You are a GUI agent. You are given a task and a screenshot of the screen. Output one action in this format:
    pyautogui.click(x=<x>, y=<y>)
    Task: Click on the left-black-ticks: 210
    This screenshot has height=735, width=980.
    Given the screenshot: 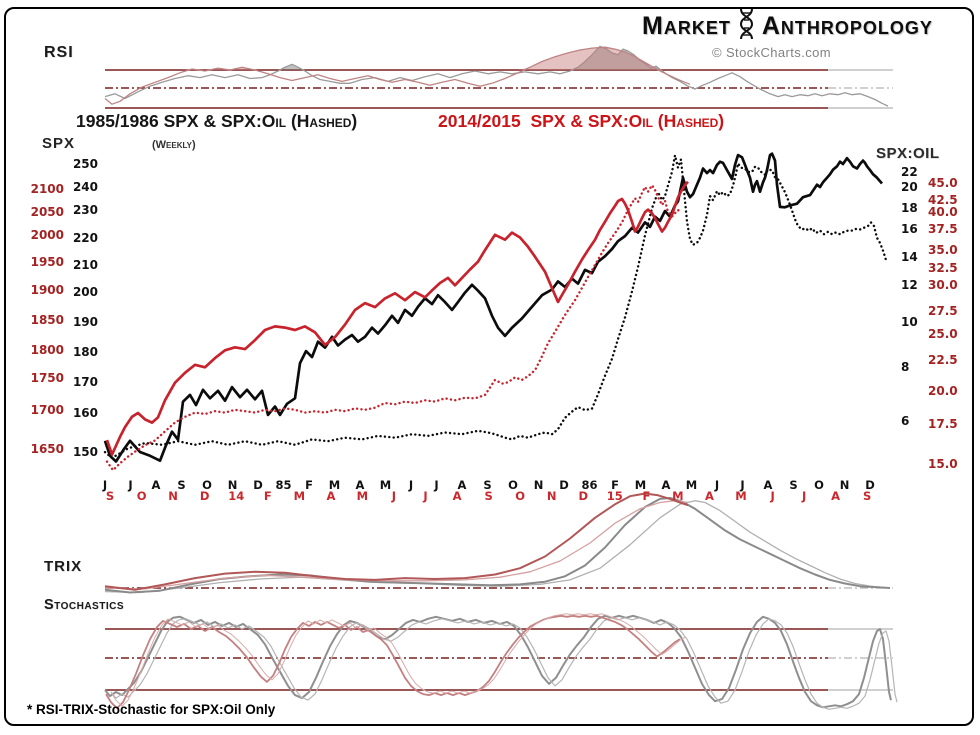 What is the action you would take?
    pyautogui.click(x=85, y=265)
    